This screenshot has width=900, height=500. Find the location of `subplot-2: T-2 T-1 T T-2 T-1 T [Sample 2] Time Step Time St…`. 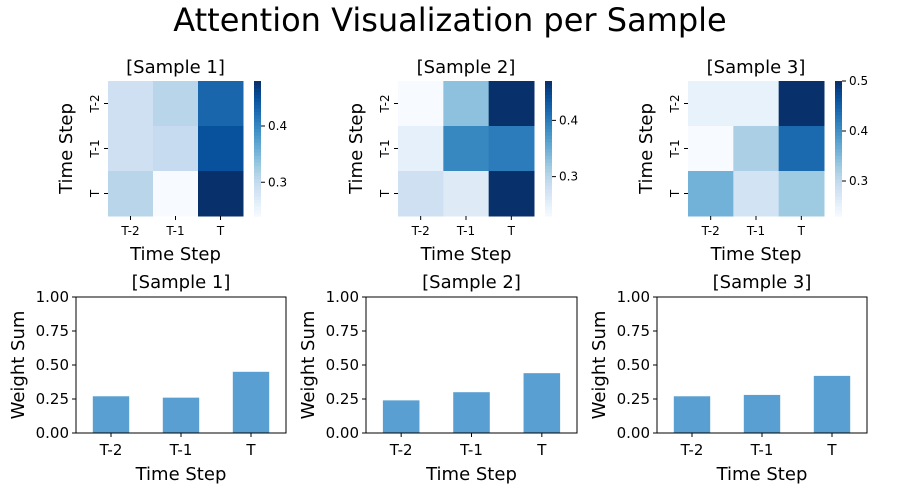

subplot-2: T-2 T-1 T T-2 T-1 T [Sample 2] Time Step Time St… is located at coordinates (462, 161).